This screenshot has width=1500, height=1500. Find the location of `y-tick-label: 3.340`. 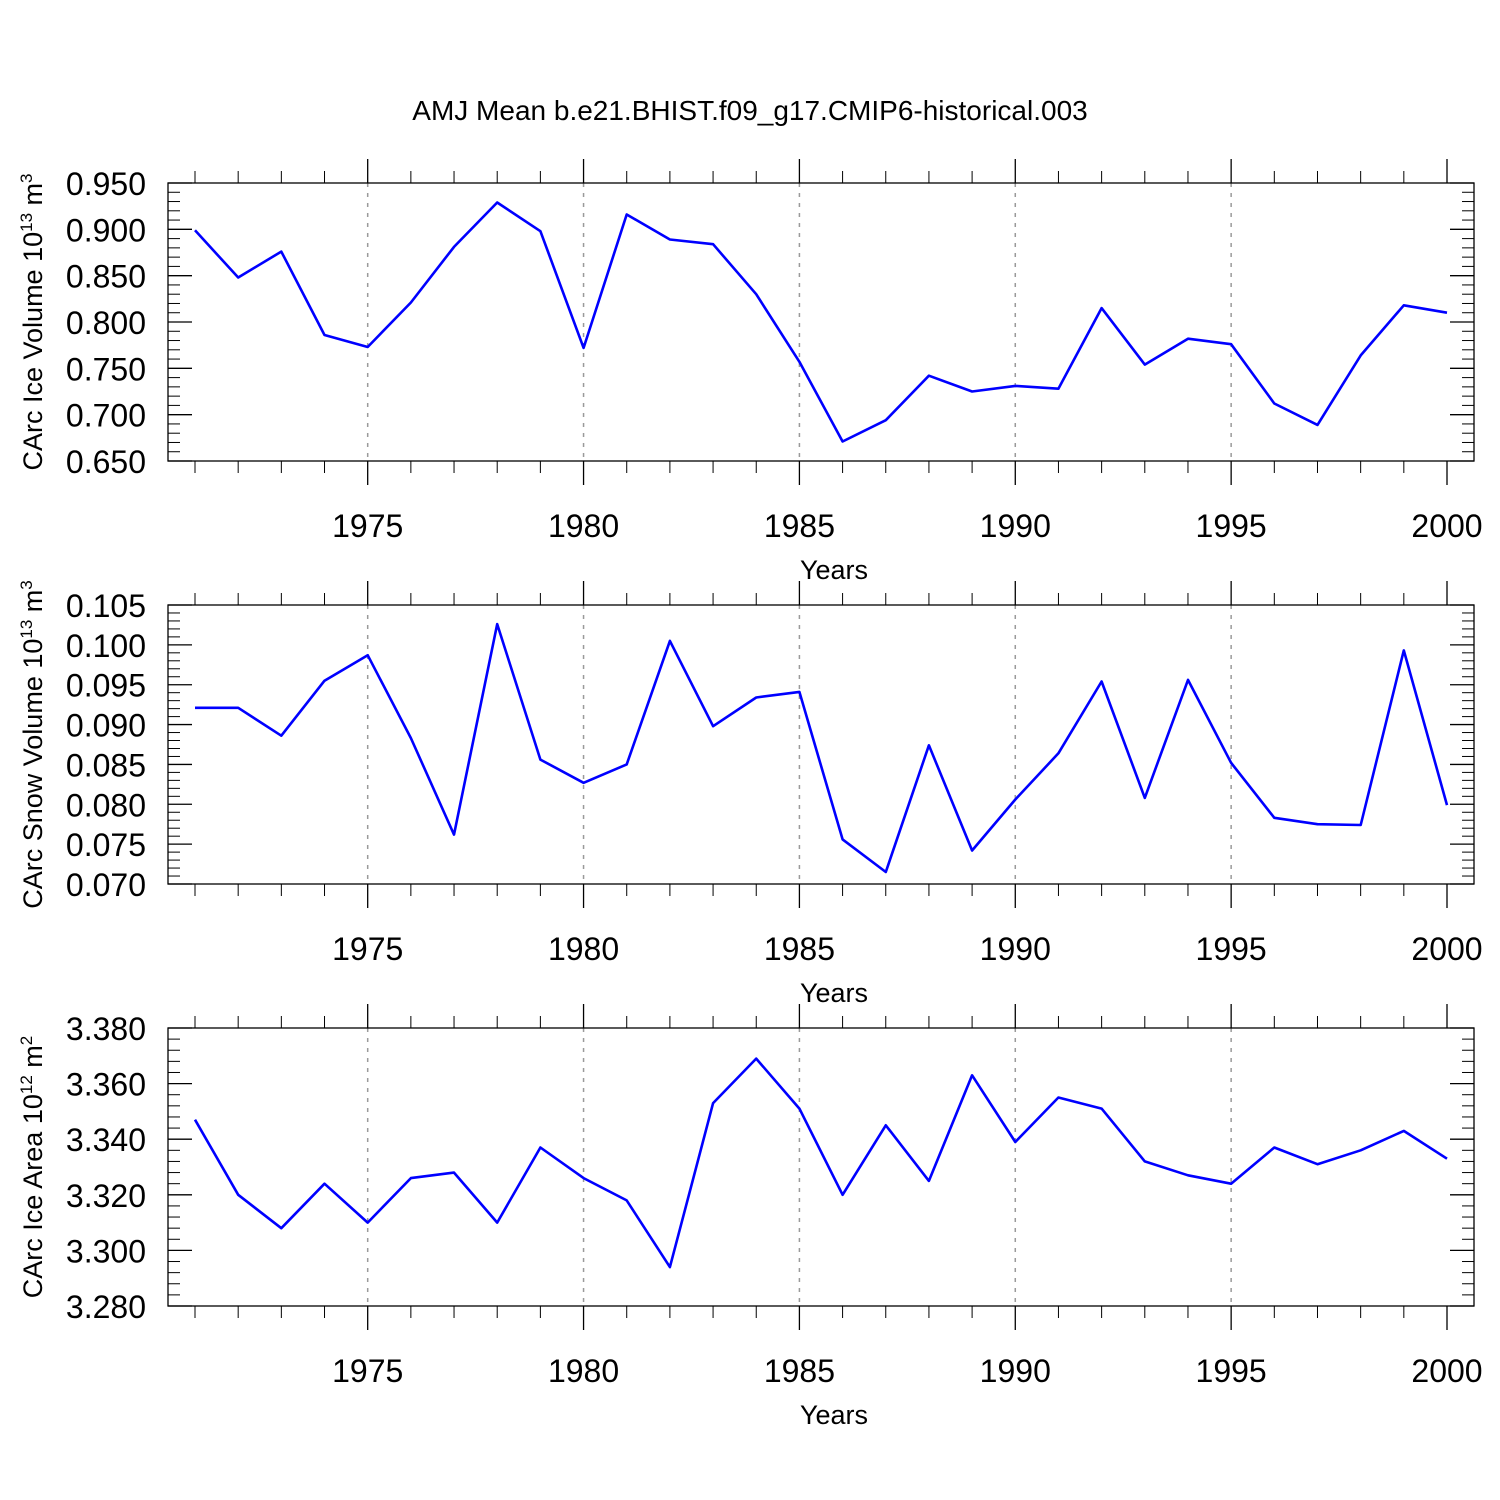

y-tick-label: 3.340 is located at coordinates (106, 1140).